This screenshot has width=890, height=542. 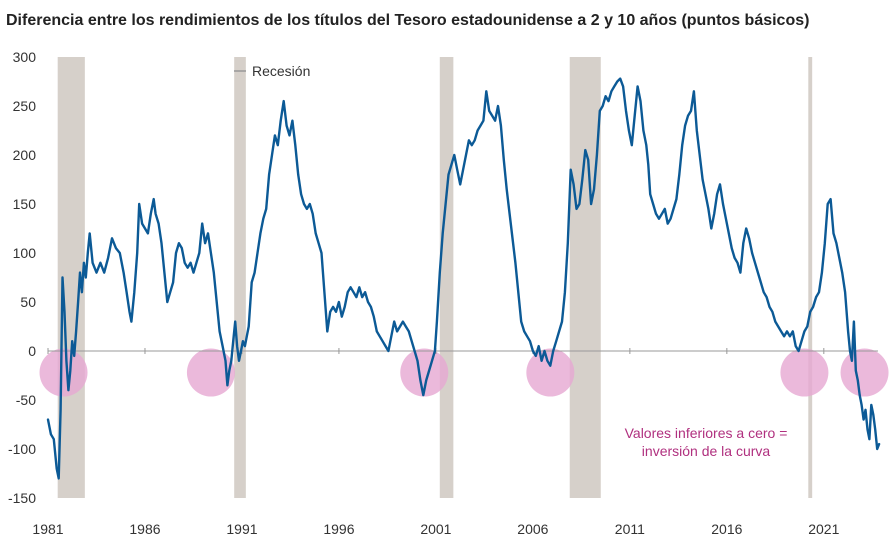 What do you see at coordinates (823, 529) in the screenshot?
I see `x-tick-label: 2021` at bounding box center [823, 529].